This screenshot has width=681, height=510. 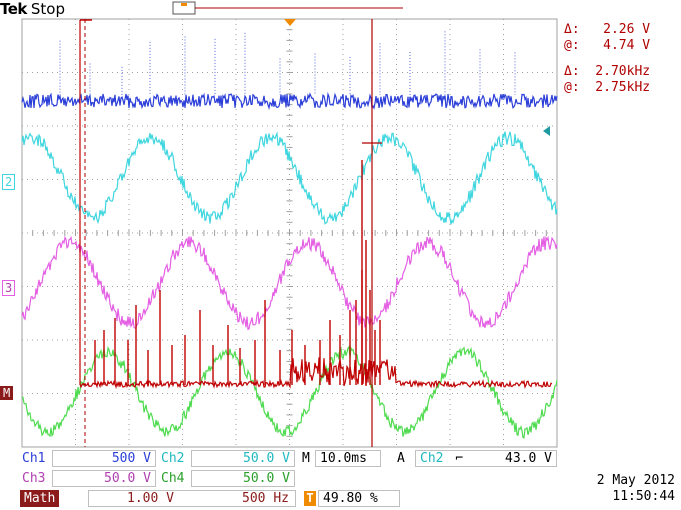 I want to click on timebase-value: 10.0ms, so click(x=348, y=458).